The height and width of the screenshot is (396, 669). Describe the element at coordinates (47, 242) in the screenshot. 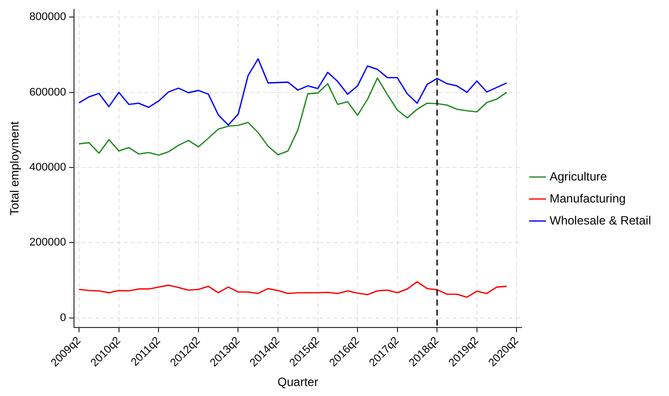

I see `y-tick-label: 200000` at that location.